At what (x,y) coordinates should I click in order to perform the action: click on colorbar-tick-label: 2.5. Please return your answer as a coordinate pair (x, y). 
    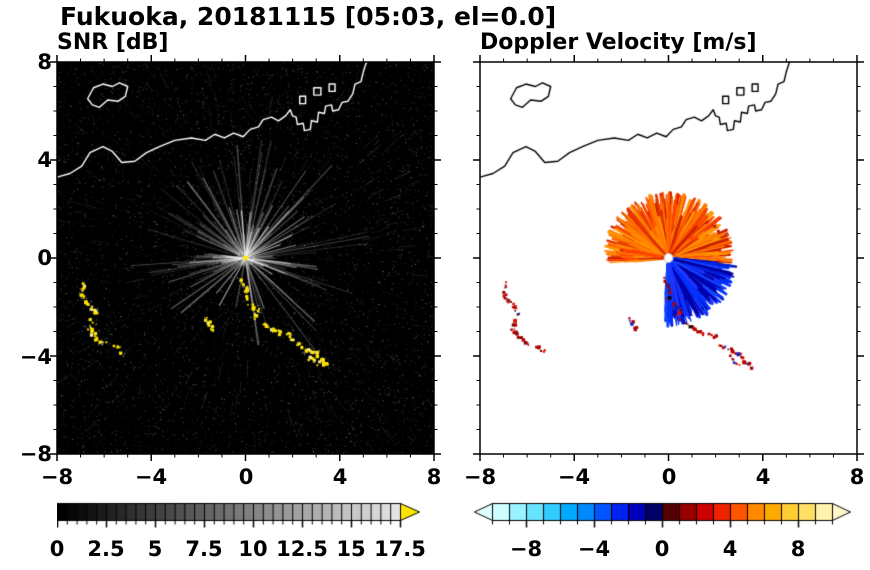
    Looking at the image, I should click on (106, 549).